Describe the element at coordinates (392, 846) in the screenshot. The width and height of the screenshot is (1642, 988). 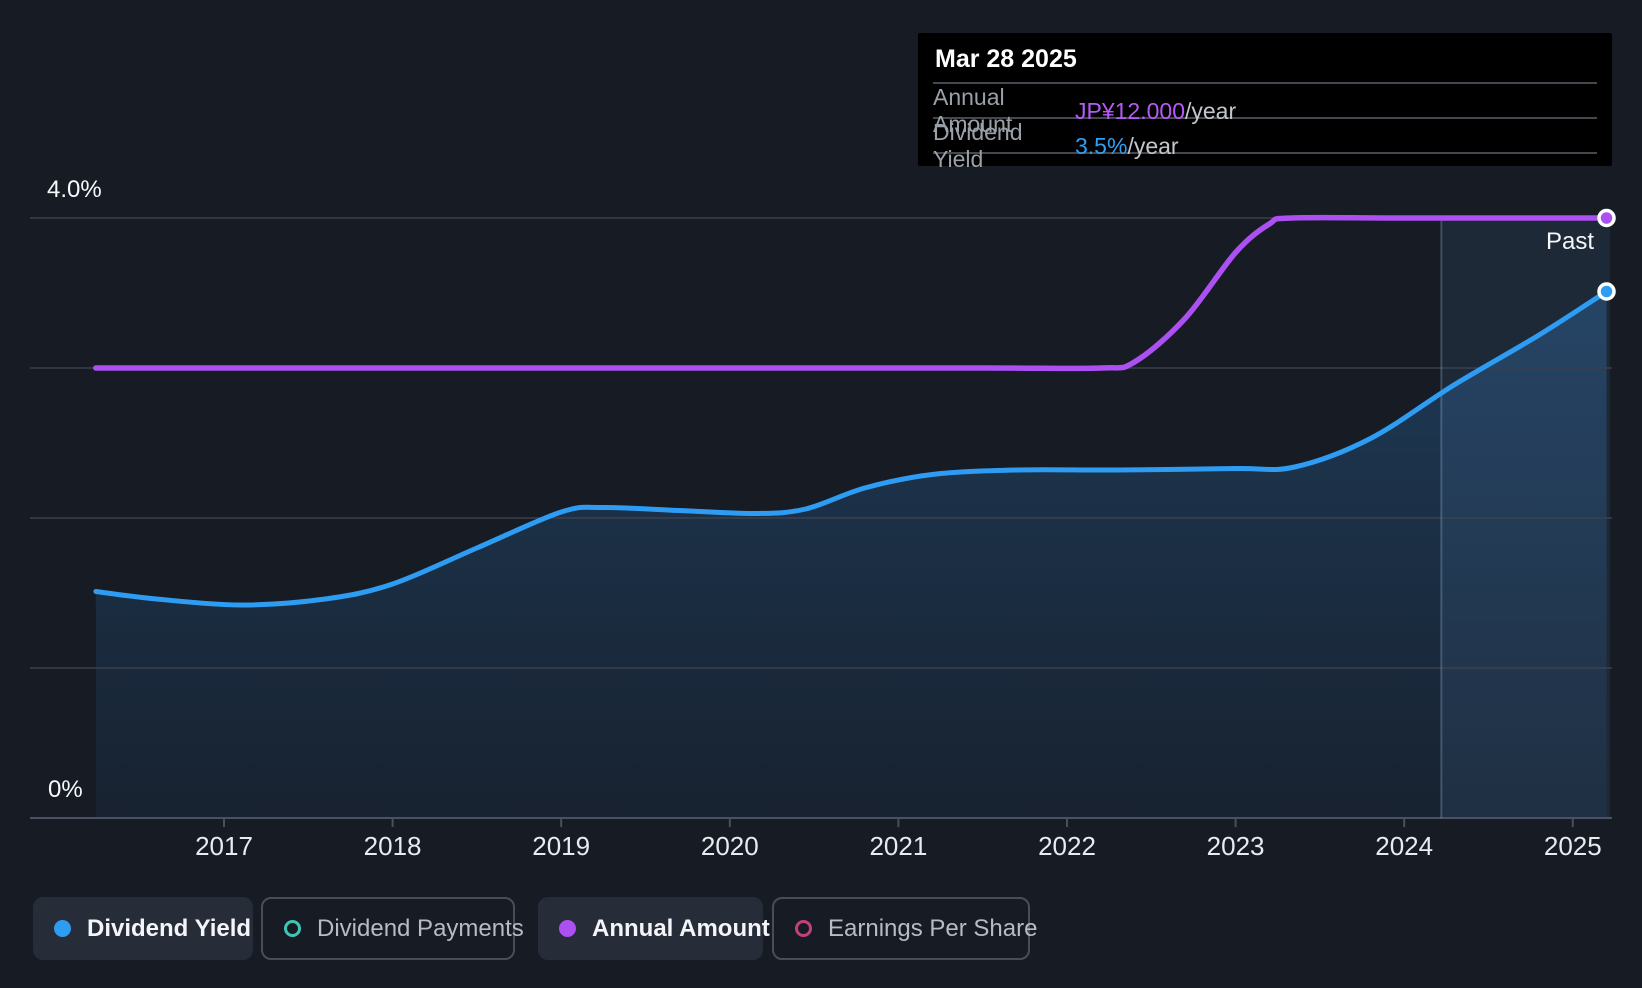
I see `x-axis-label-2018: 2018` at that location.